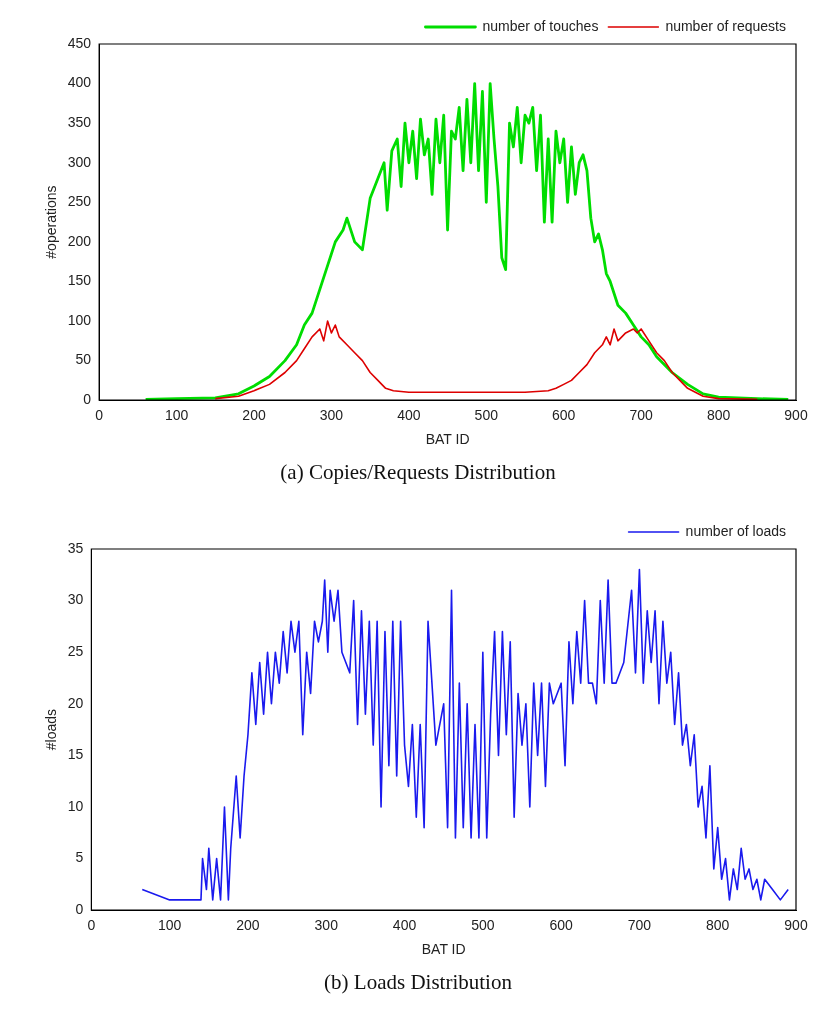 The image size is (836, 1011). I want to click on x-tick-label: 0, so click(99, 415).